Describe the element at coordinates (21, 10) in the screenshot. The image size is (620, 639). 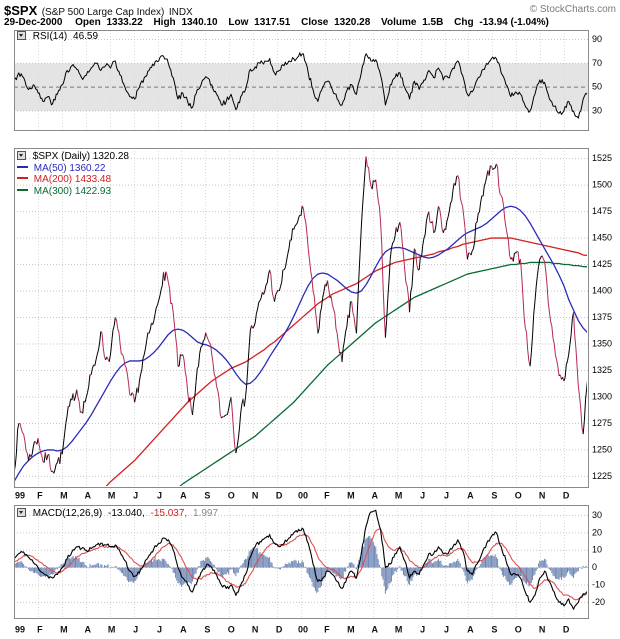
I see `symbol: $SPX` at that location.